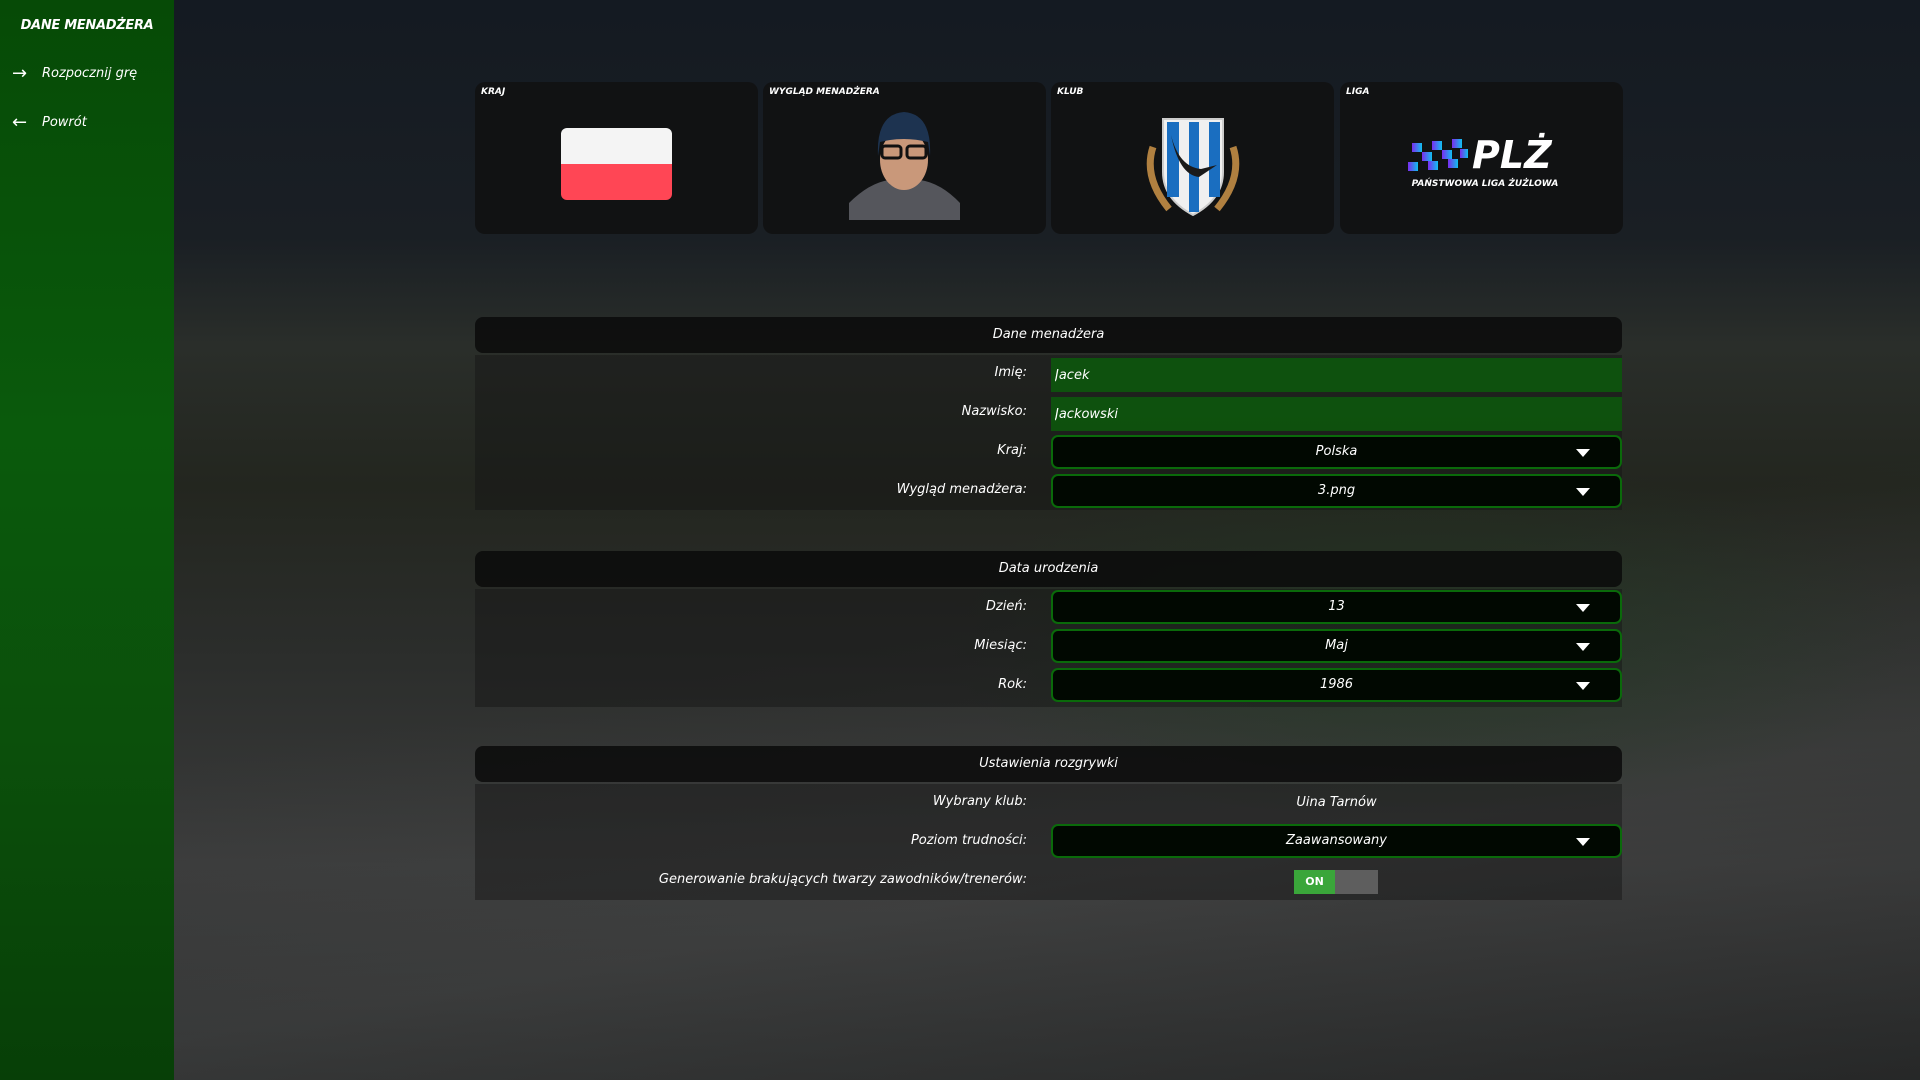  I want to click on difficulty-label: Poziom trudności:, so click(968, 840).